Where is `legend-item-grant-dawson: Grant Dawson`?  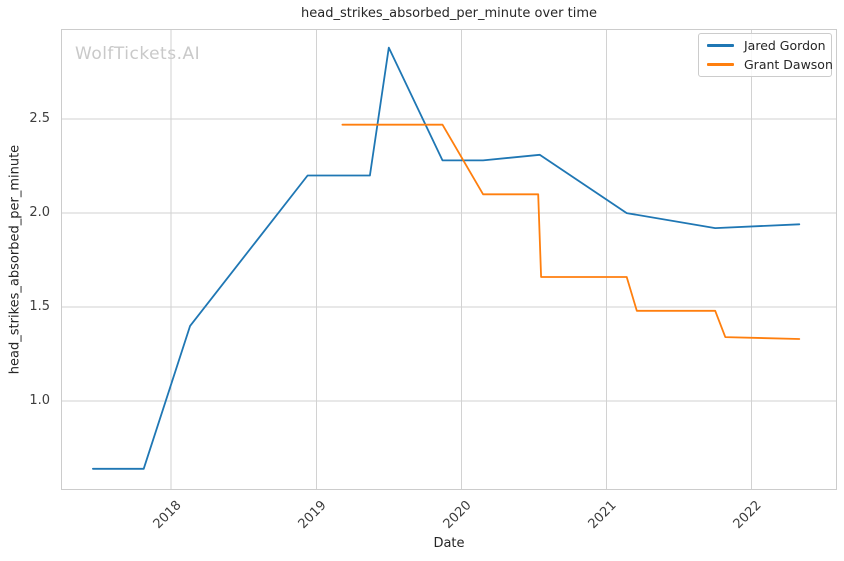 legend-item-grant-dawson: Grant Dawson is located at coordinates (770, 64).